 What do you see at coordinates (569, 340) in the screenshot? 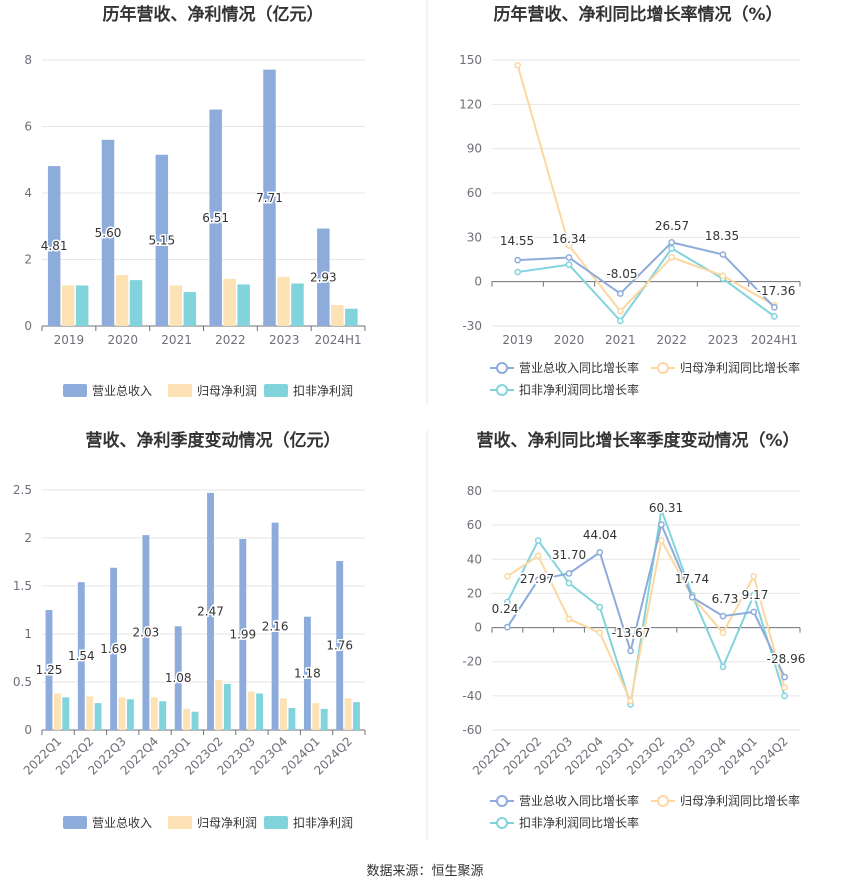
I see `x-tick-label: 2020` at bounding box center [569, 340].